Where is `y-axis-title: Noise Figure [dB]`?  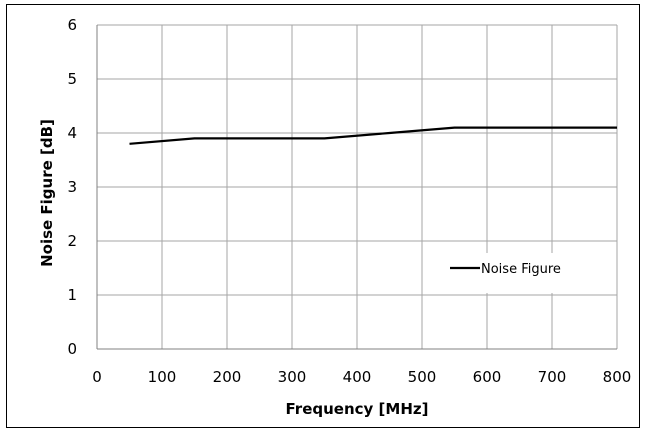
y-axis-title: Noise Figure [dB] is located at coordinates (47, 193).